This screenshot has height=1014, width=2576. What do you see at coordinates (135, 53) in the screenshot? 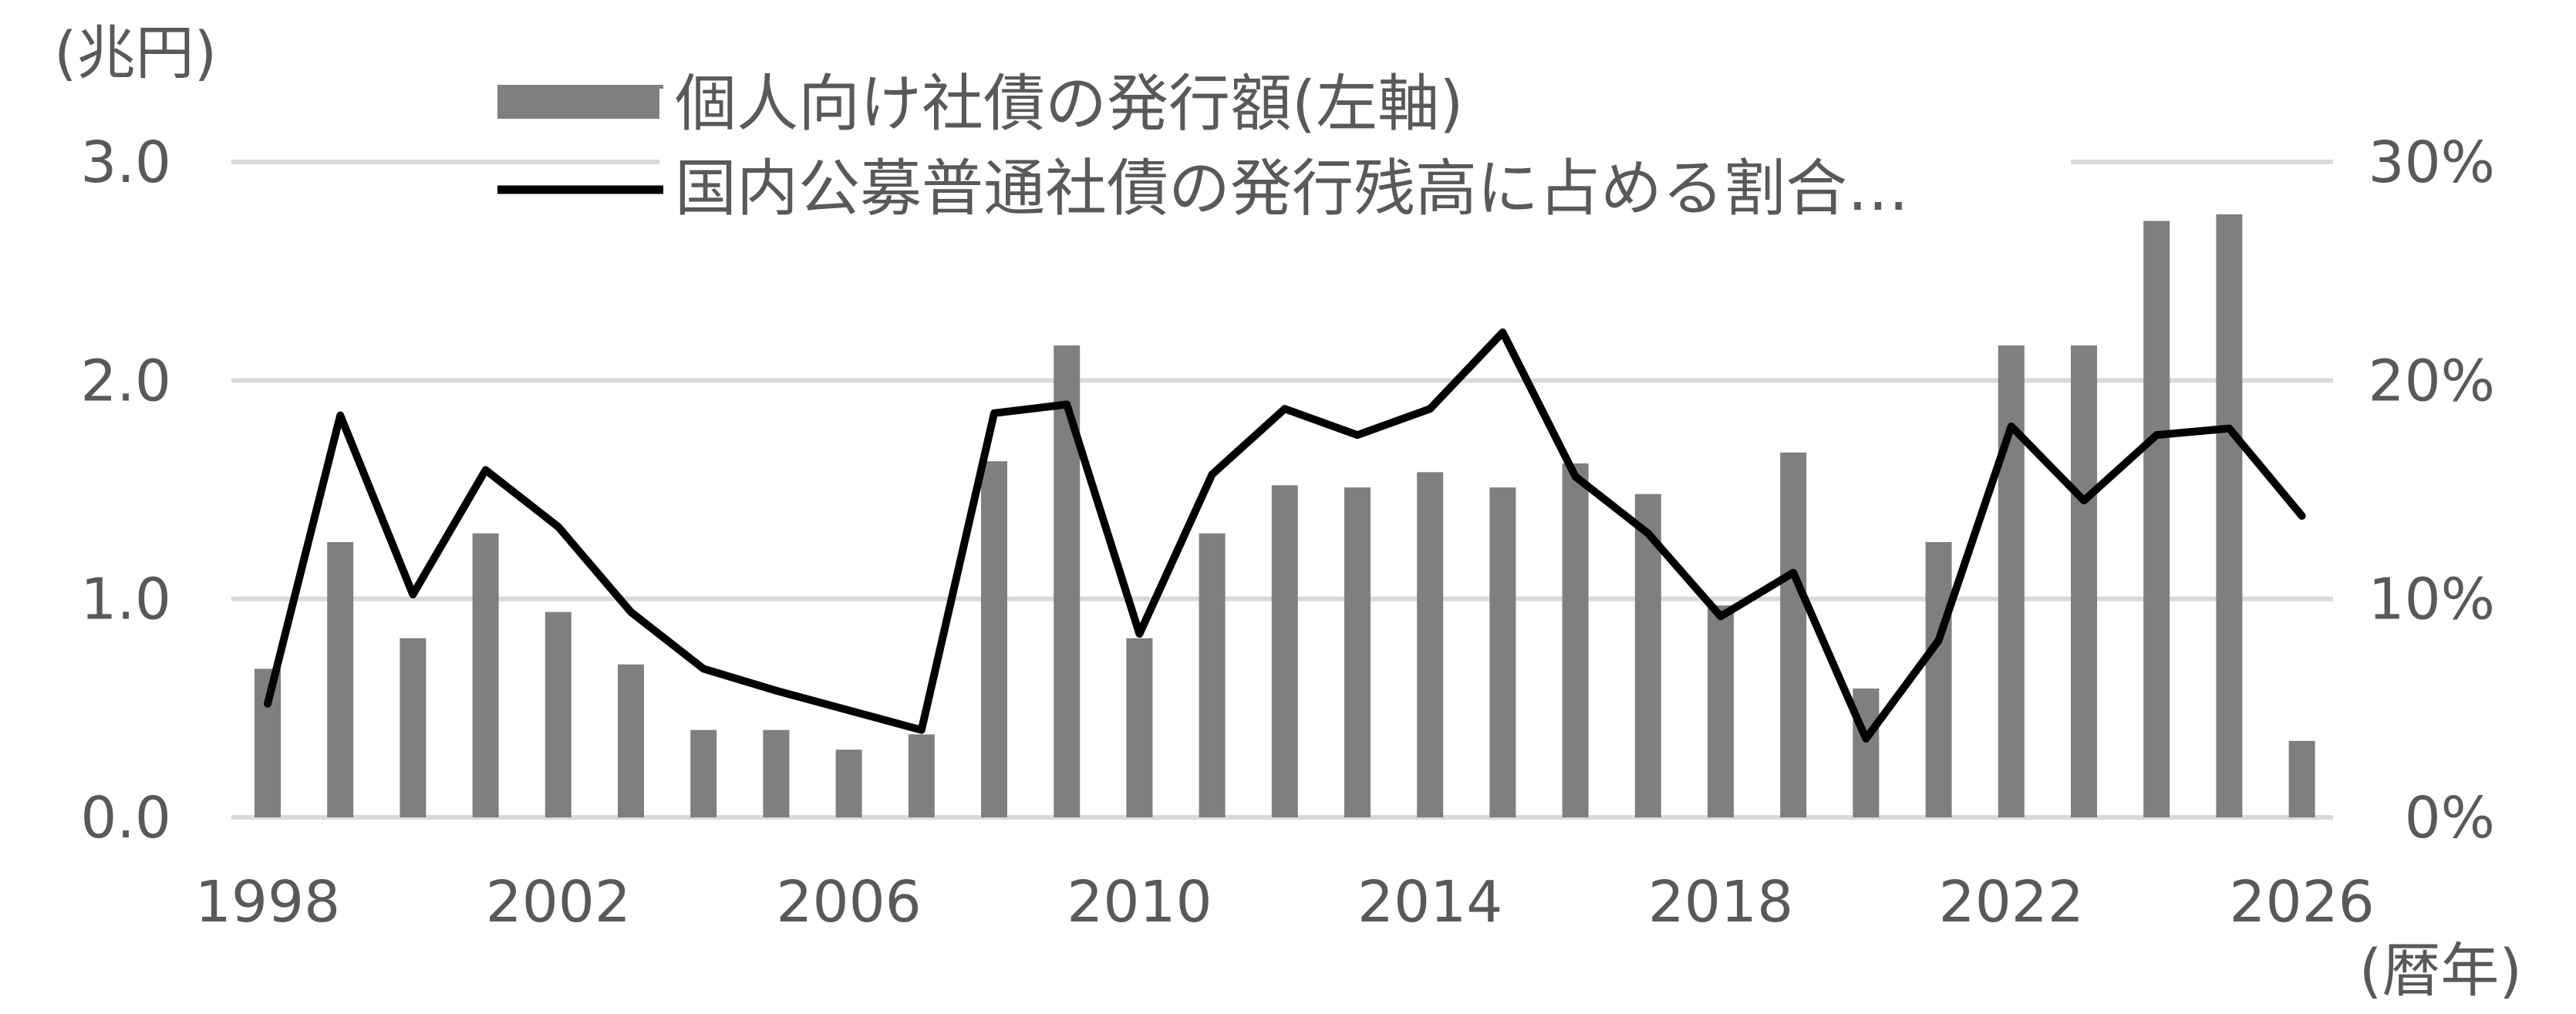
I see `left-axis-unit: (兆円)` at bounding box center [135, 53].